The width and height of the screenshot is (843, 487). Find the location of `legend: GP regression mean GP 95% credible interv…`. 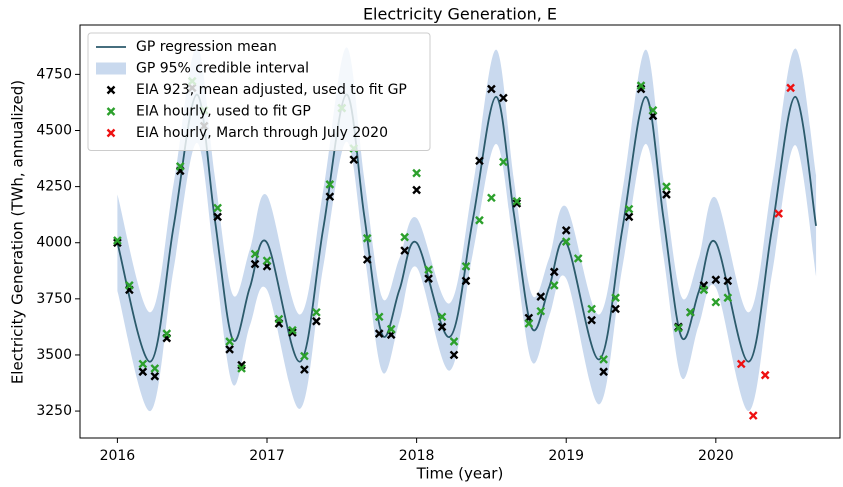

legend: GP regression mean GP 95% credible interv… is located at coordinates (259, 91).